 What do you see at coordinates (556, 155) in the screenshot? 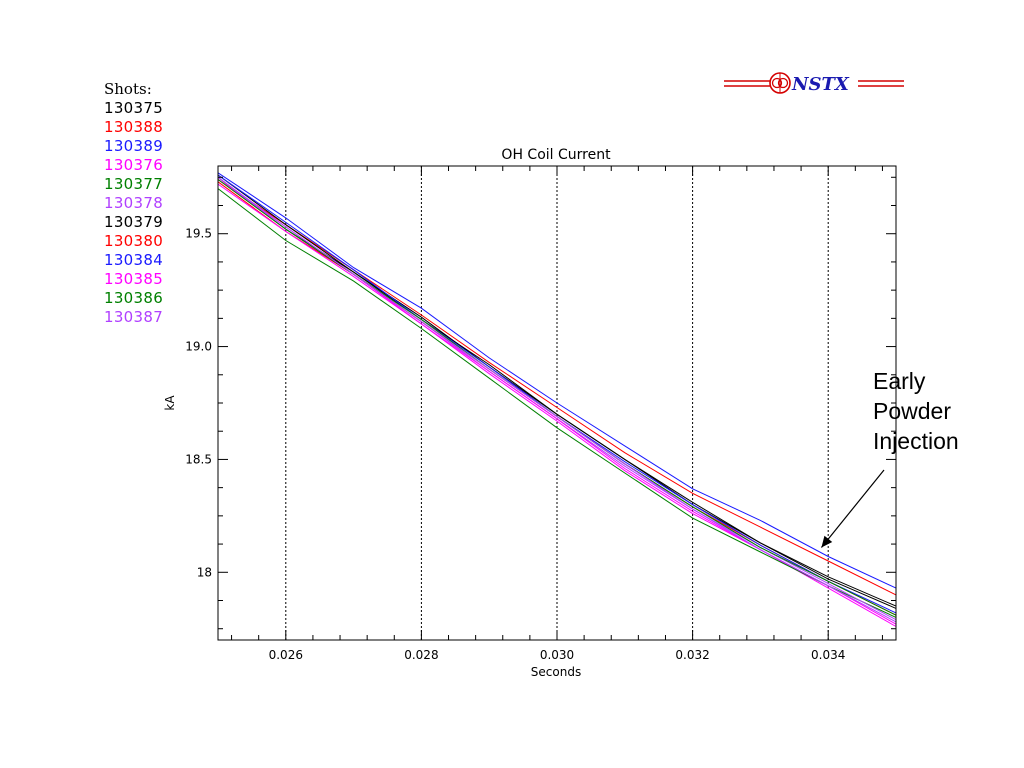
I see `chart-title: OH Coil Current` at bounding box center [556, 155].